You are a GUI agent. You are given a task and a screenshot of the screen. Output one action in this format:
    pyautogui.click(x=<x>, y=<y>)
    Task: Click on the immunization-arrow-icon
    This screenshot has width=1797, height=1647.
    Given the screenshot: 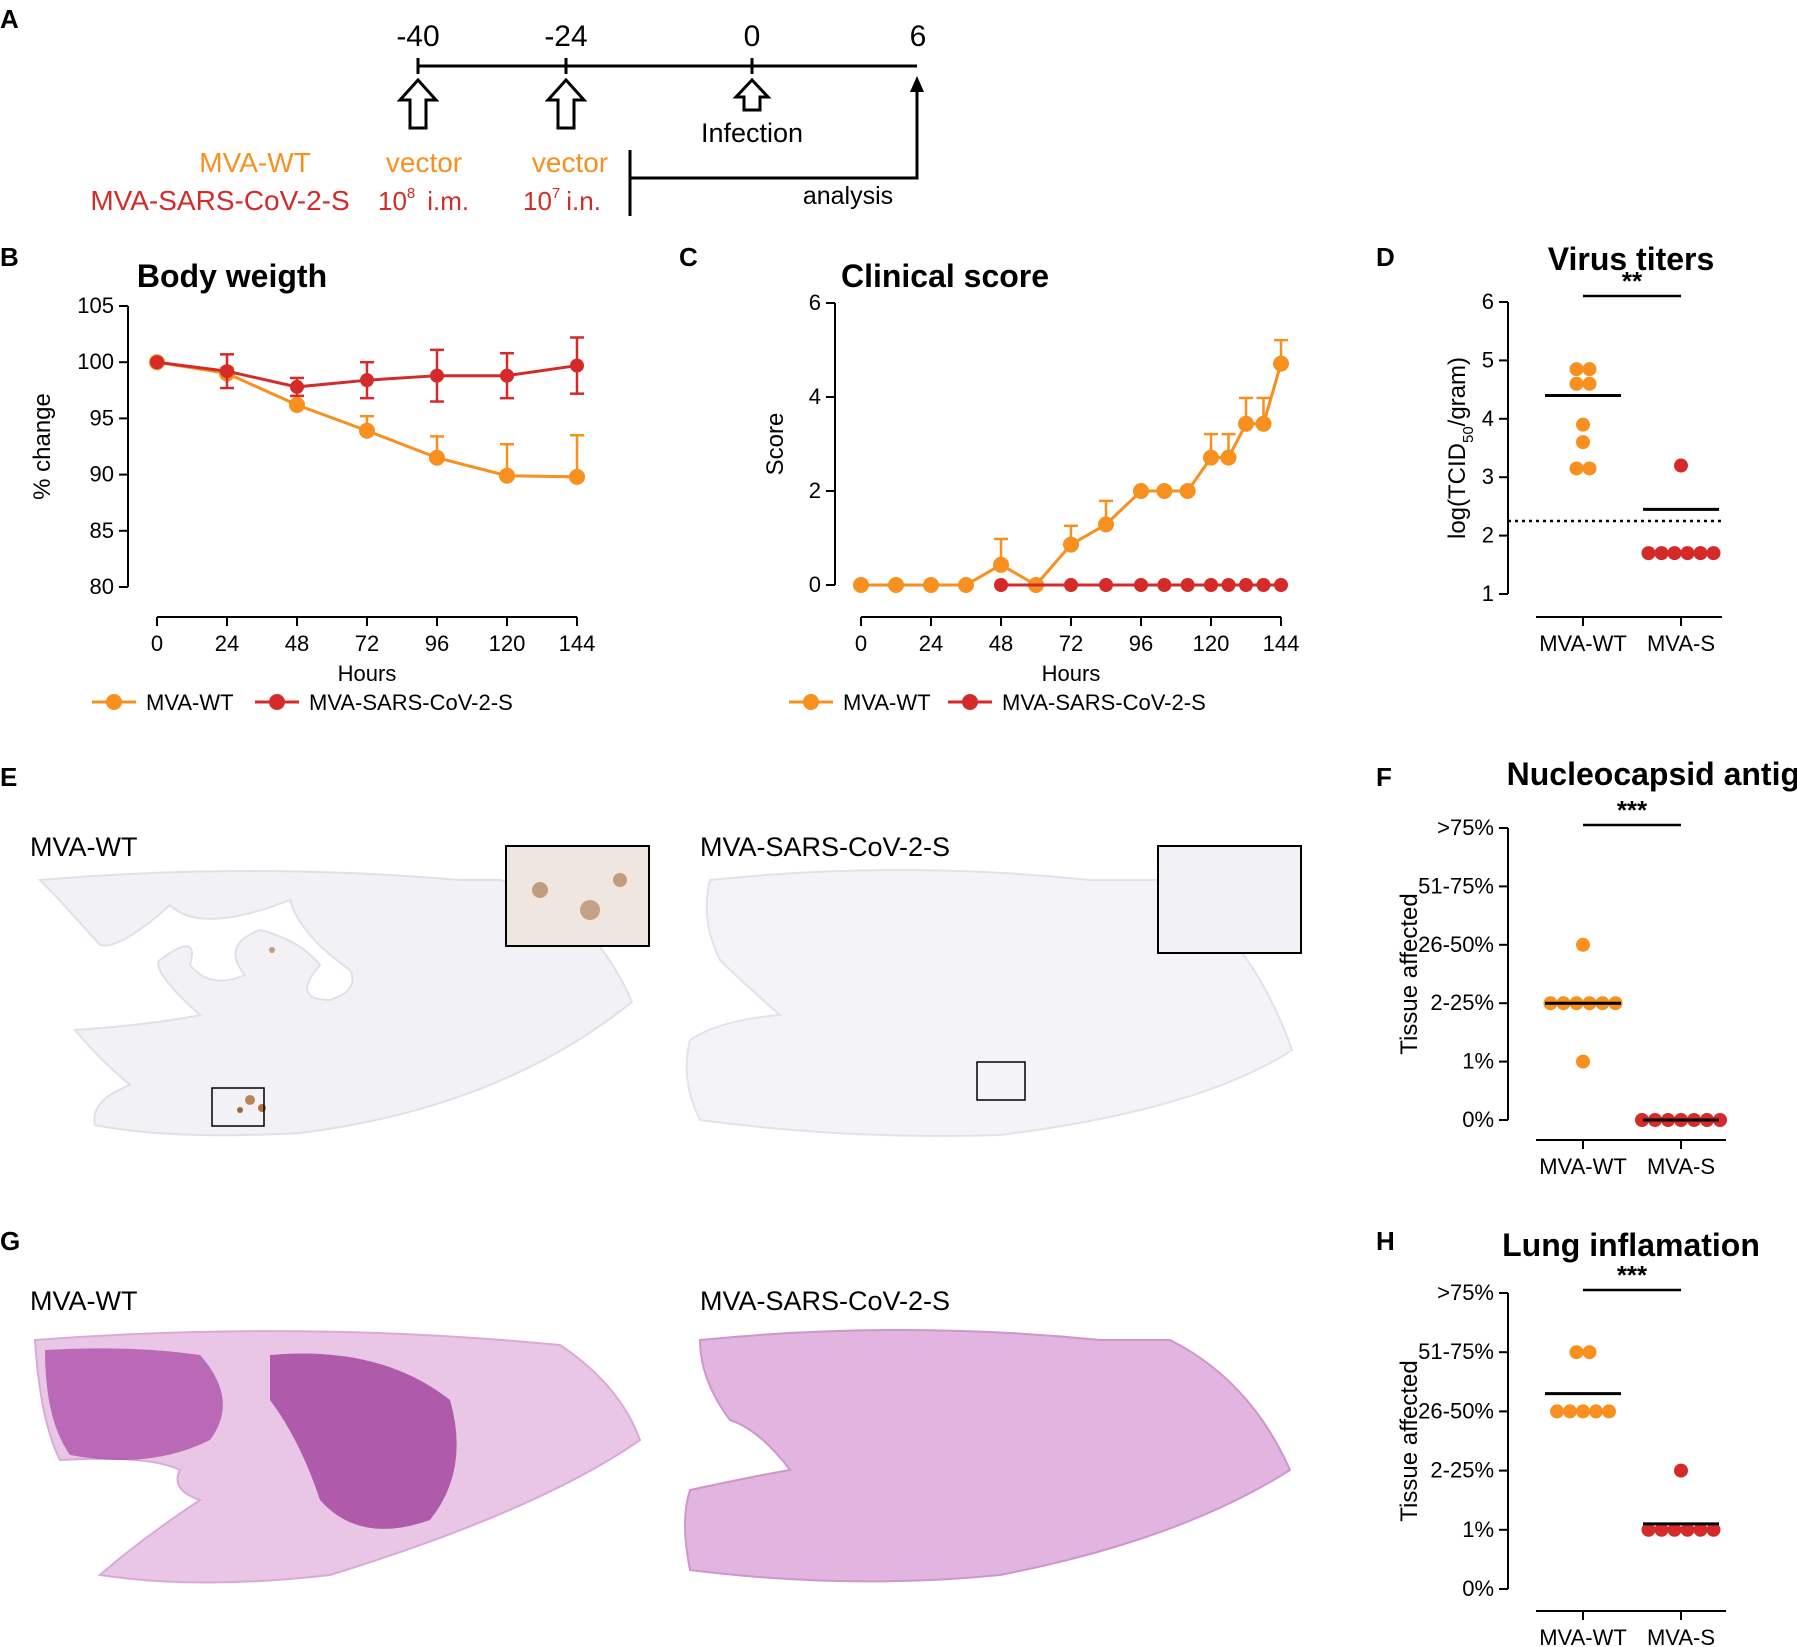 What is the action you would take?
    pyautogui.click(x=418, y=103)
    